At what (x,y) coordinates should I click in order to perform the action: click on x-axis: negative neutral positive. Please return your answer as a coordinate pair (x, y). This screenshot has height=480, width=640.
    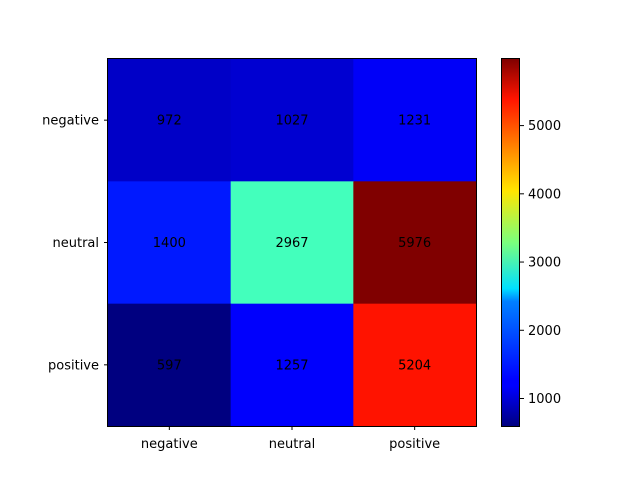
    Looking at the image, I should click on (290, 439).